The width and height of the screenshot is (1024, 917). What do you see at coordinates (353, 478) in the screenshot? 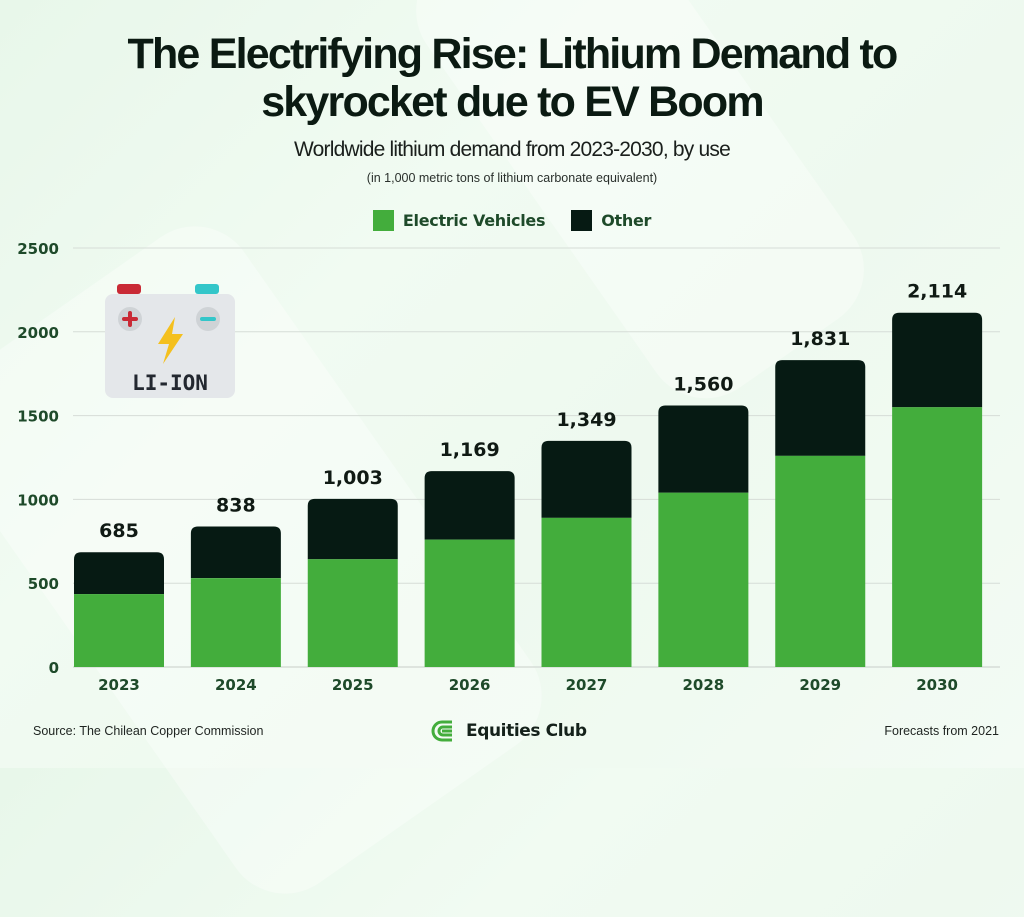
I see `total-data-label: 1,003` at bounding box center [353, 478].